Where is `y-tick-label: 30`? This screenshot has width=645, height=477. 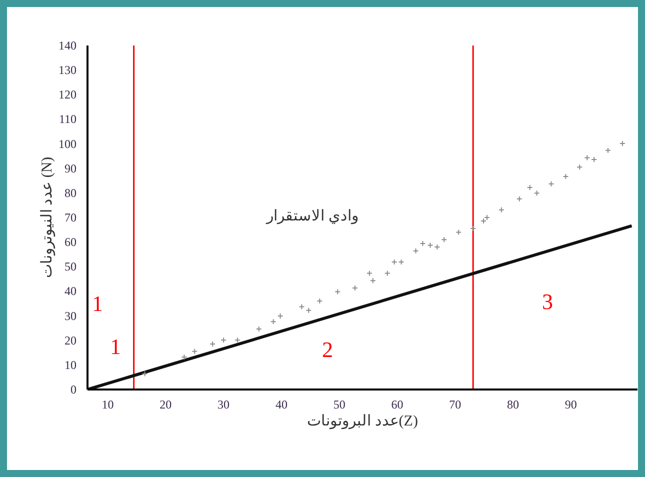
y-tick-label: 30 is located at coordinates (70, 315).